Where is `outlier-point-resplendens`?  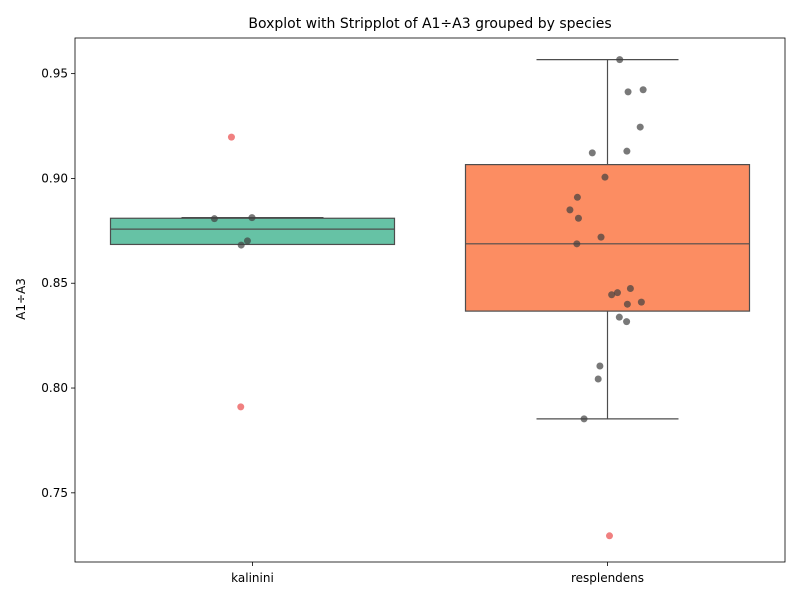
outlier-point-resplendens is located at coordinates (609, 536).